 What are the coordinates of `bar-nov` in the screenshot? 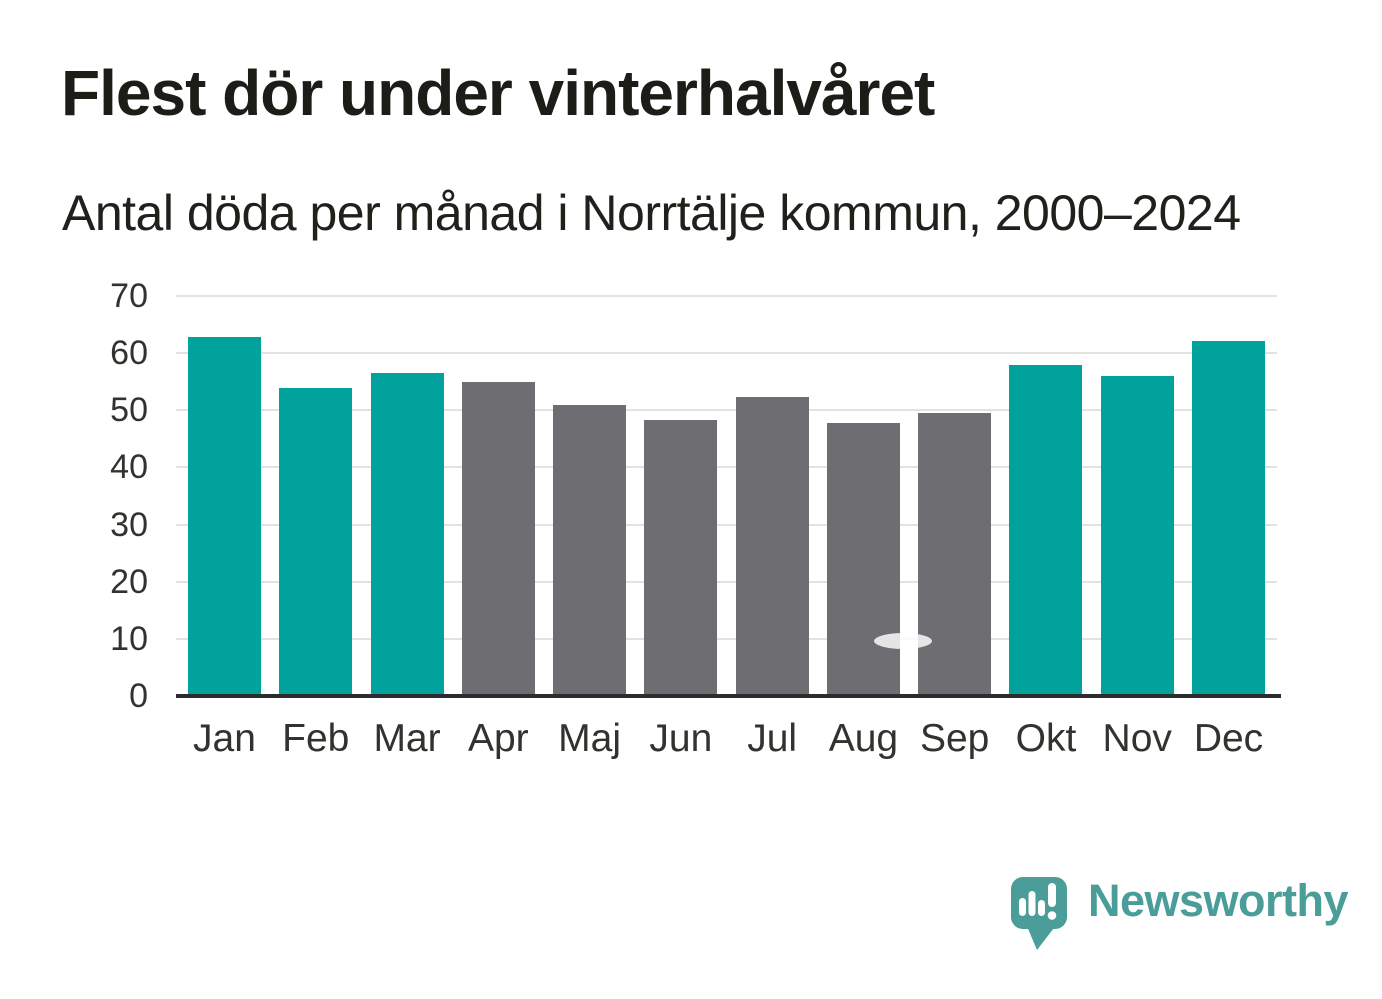 It's located at (1137, 536).